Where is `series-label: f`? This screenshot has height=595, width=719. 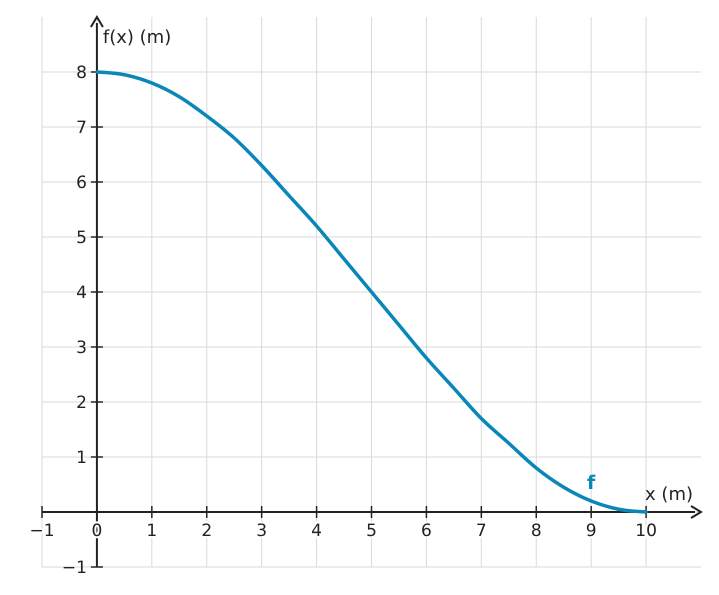
series-label: f is located at coordinates (591, 483).